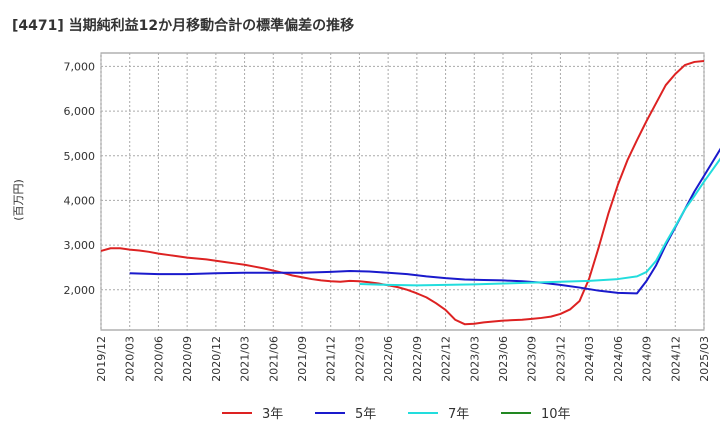 Image resolution: width=720 pixels, height=440 pixels. I want to click on x-tick-label: 2024/12, so click(675, 359).